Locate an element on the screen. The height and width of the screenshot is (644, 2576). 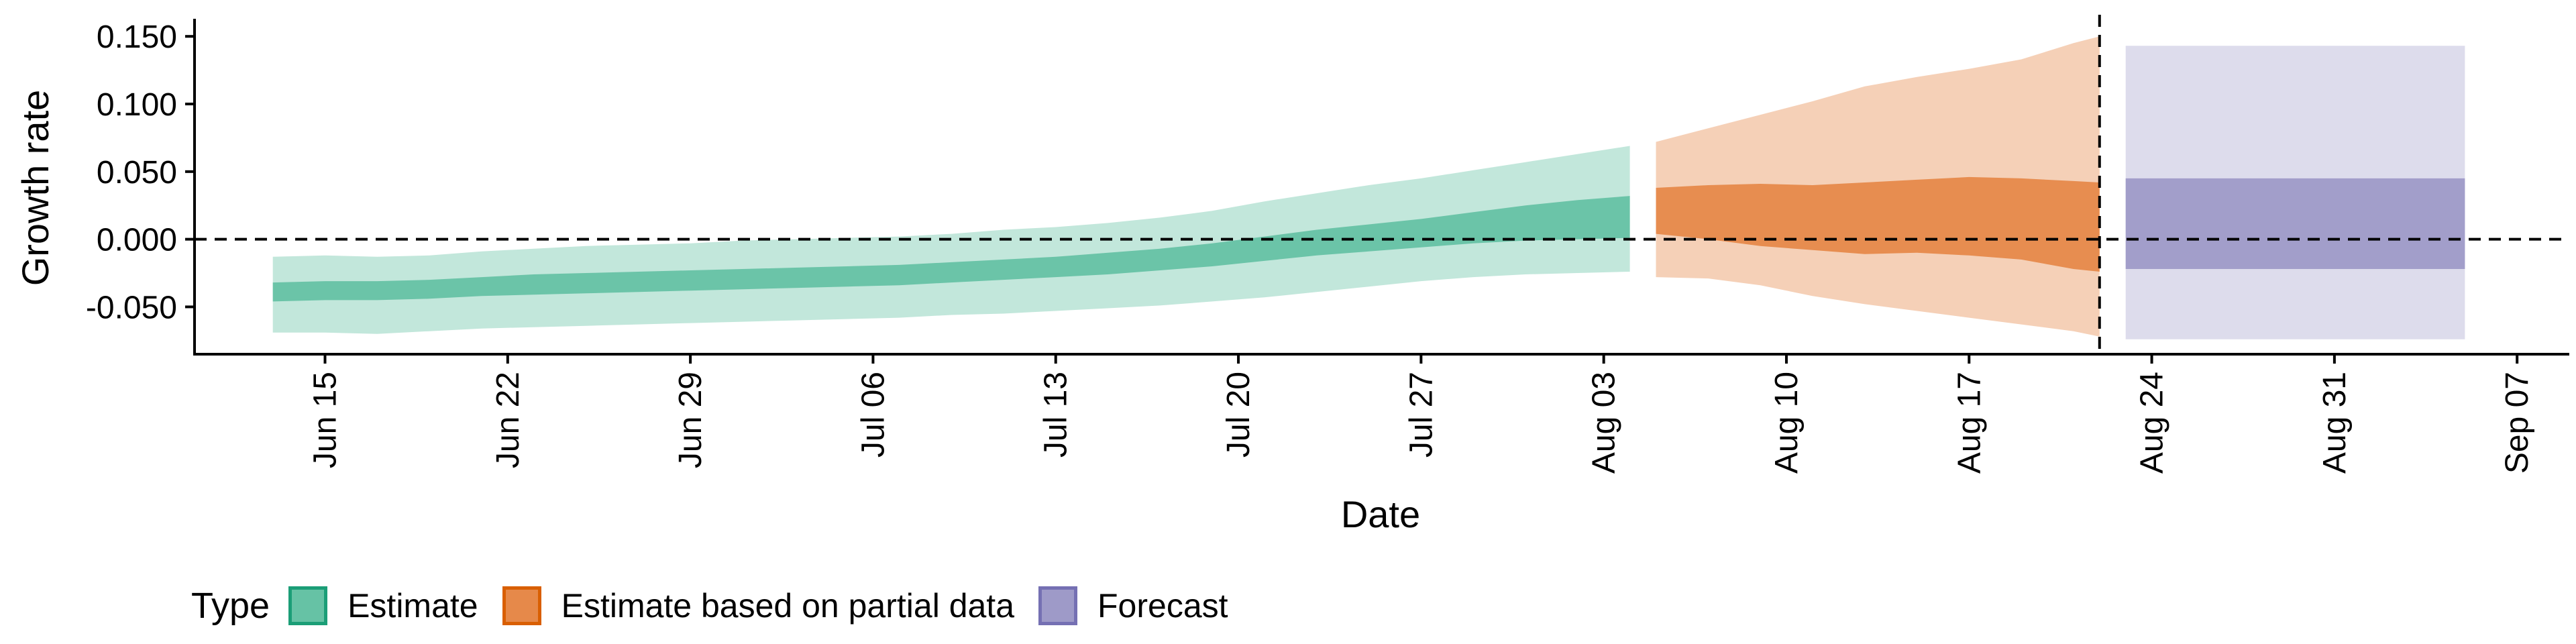
estimate-50-band is located at coordinates (951, 249).